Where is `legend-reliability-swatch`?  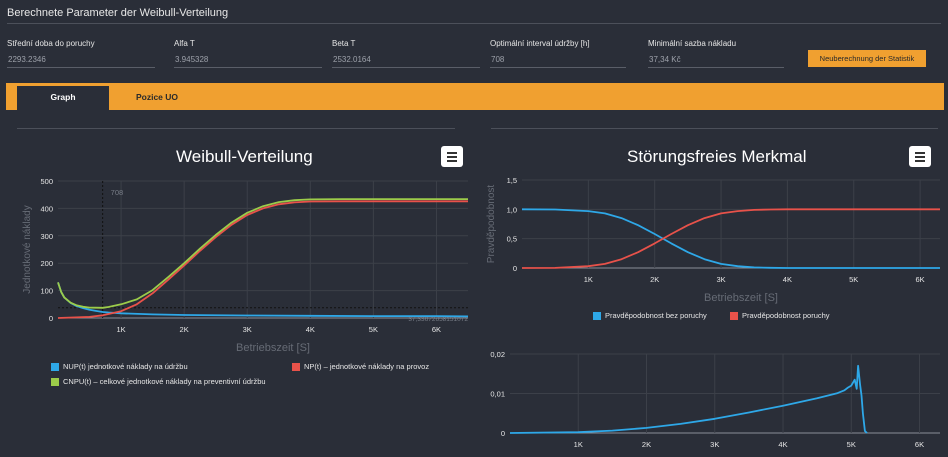 legend-reliability-swatch is located at coordinates (597, 315).